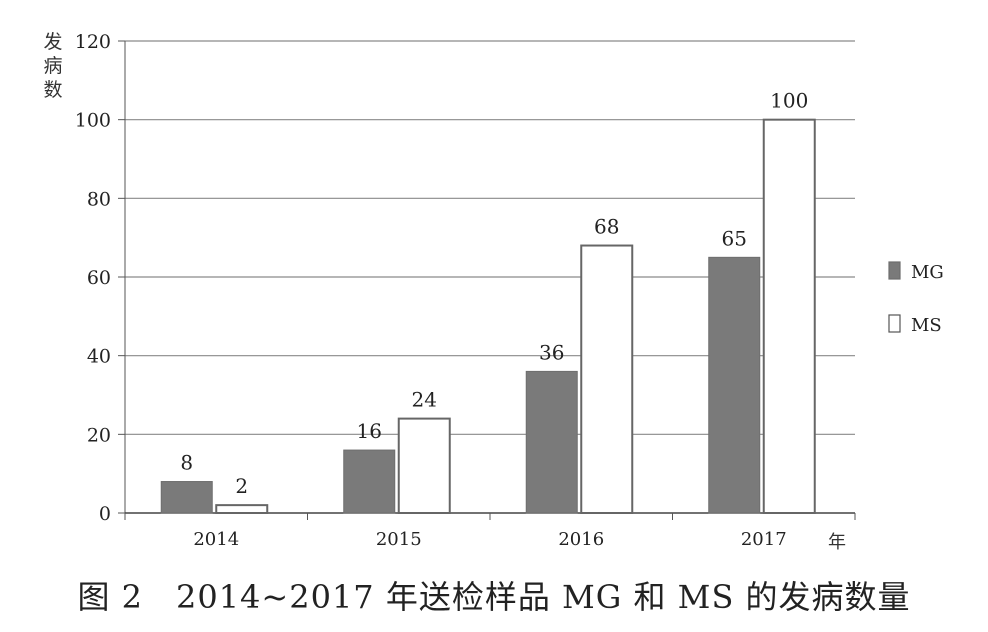  What do you see at coordinates (894, 270) in the screenshot?
I see `legend-swatch-mg` at bounding box center [894, 270].